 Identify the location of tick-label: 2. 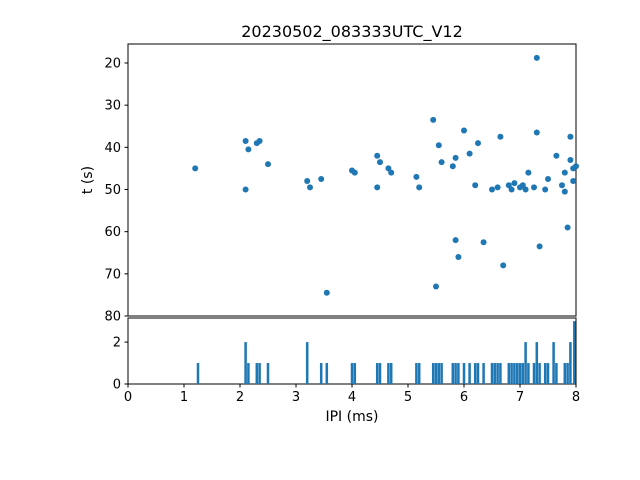
(117, 343).